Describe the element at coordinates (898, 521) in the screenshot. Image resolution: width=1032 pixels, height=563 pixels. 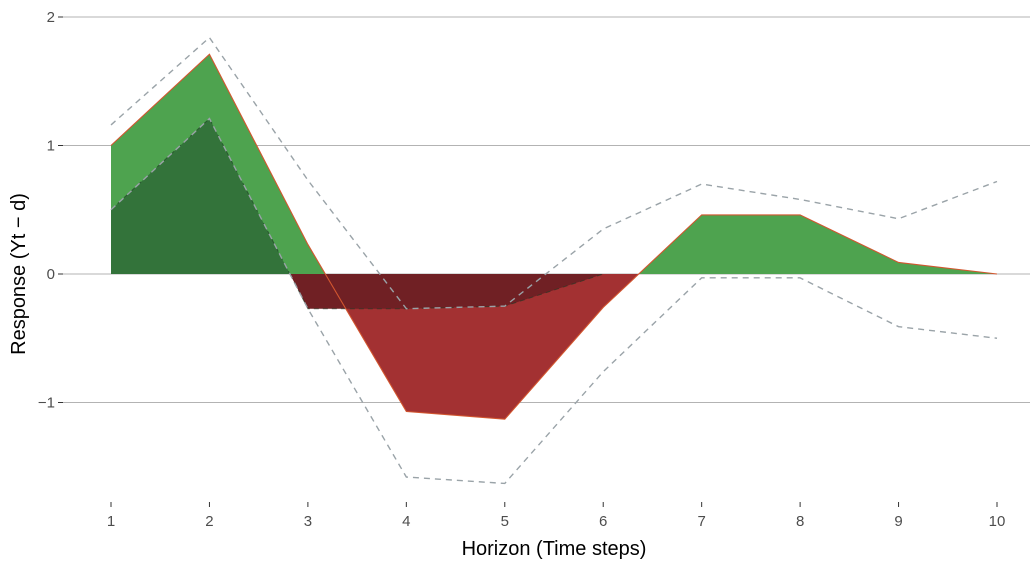
I see `x-tick-label: 9` at that location.